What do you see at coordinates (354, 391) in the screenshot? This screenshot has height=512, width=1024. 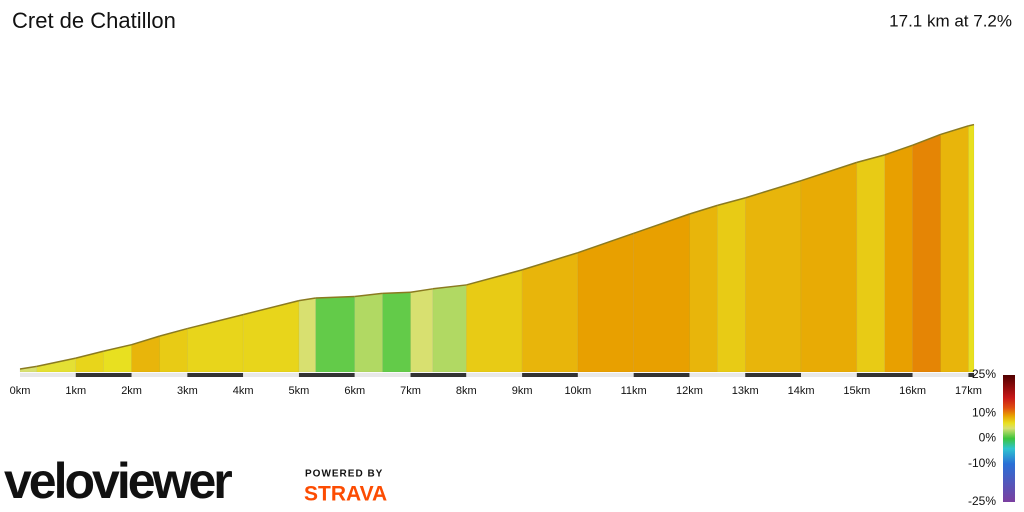 I see `km-label: 6km` at bounding box center [354, 391].